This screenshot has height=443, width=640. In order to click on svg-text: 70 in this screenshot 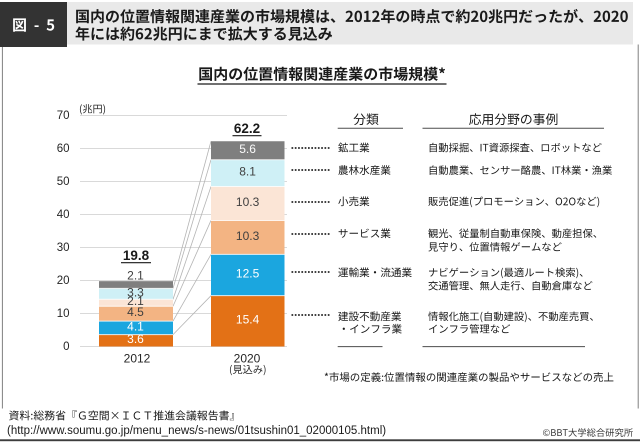, I will do `click(63, 116)`.